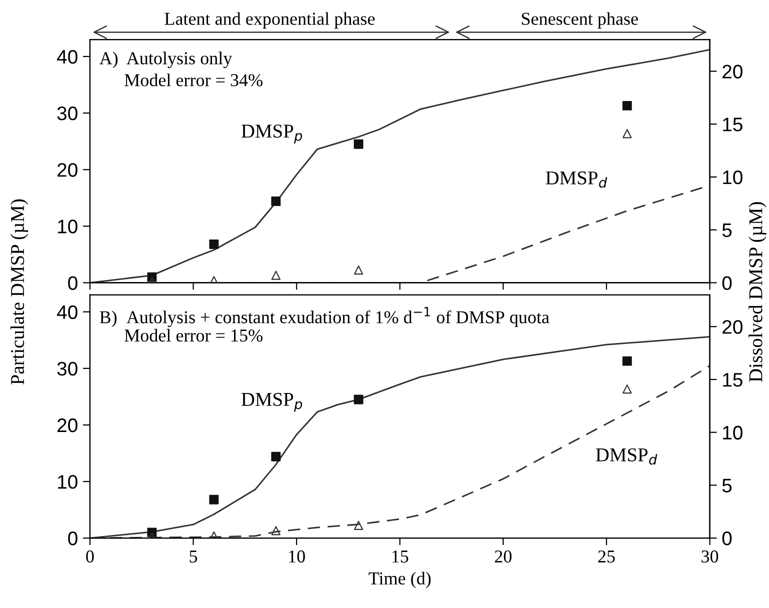  I want to click on x-tick-label: 30, so click(710, 556).